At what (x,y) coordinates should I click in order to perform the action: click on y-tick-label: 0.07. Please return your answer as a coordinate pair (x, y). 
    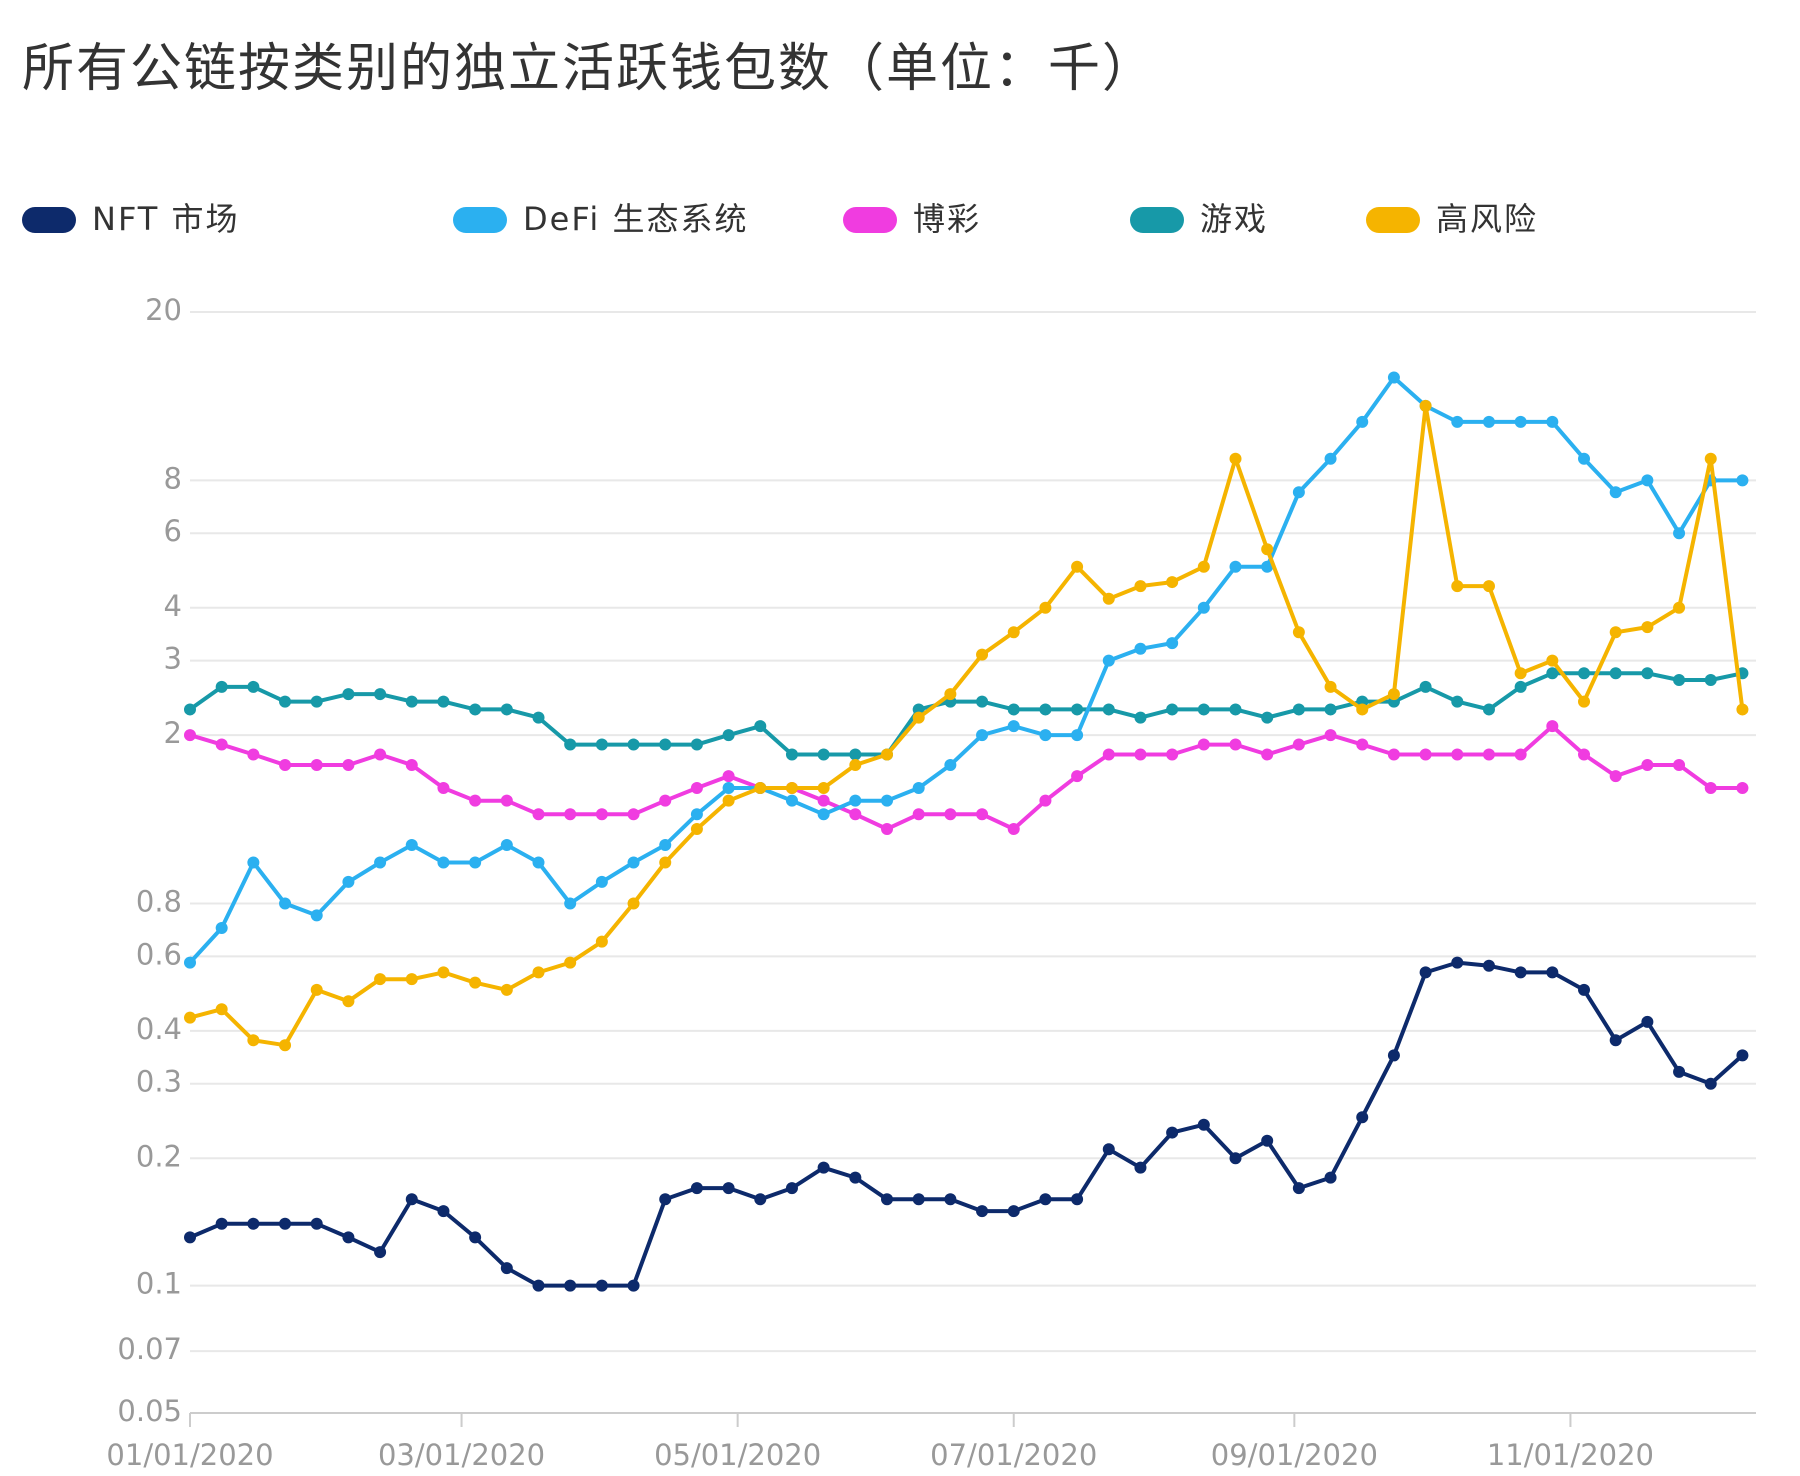
    Looking at the image, I should click on (149, 1349).